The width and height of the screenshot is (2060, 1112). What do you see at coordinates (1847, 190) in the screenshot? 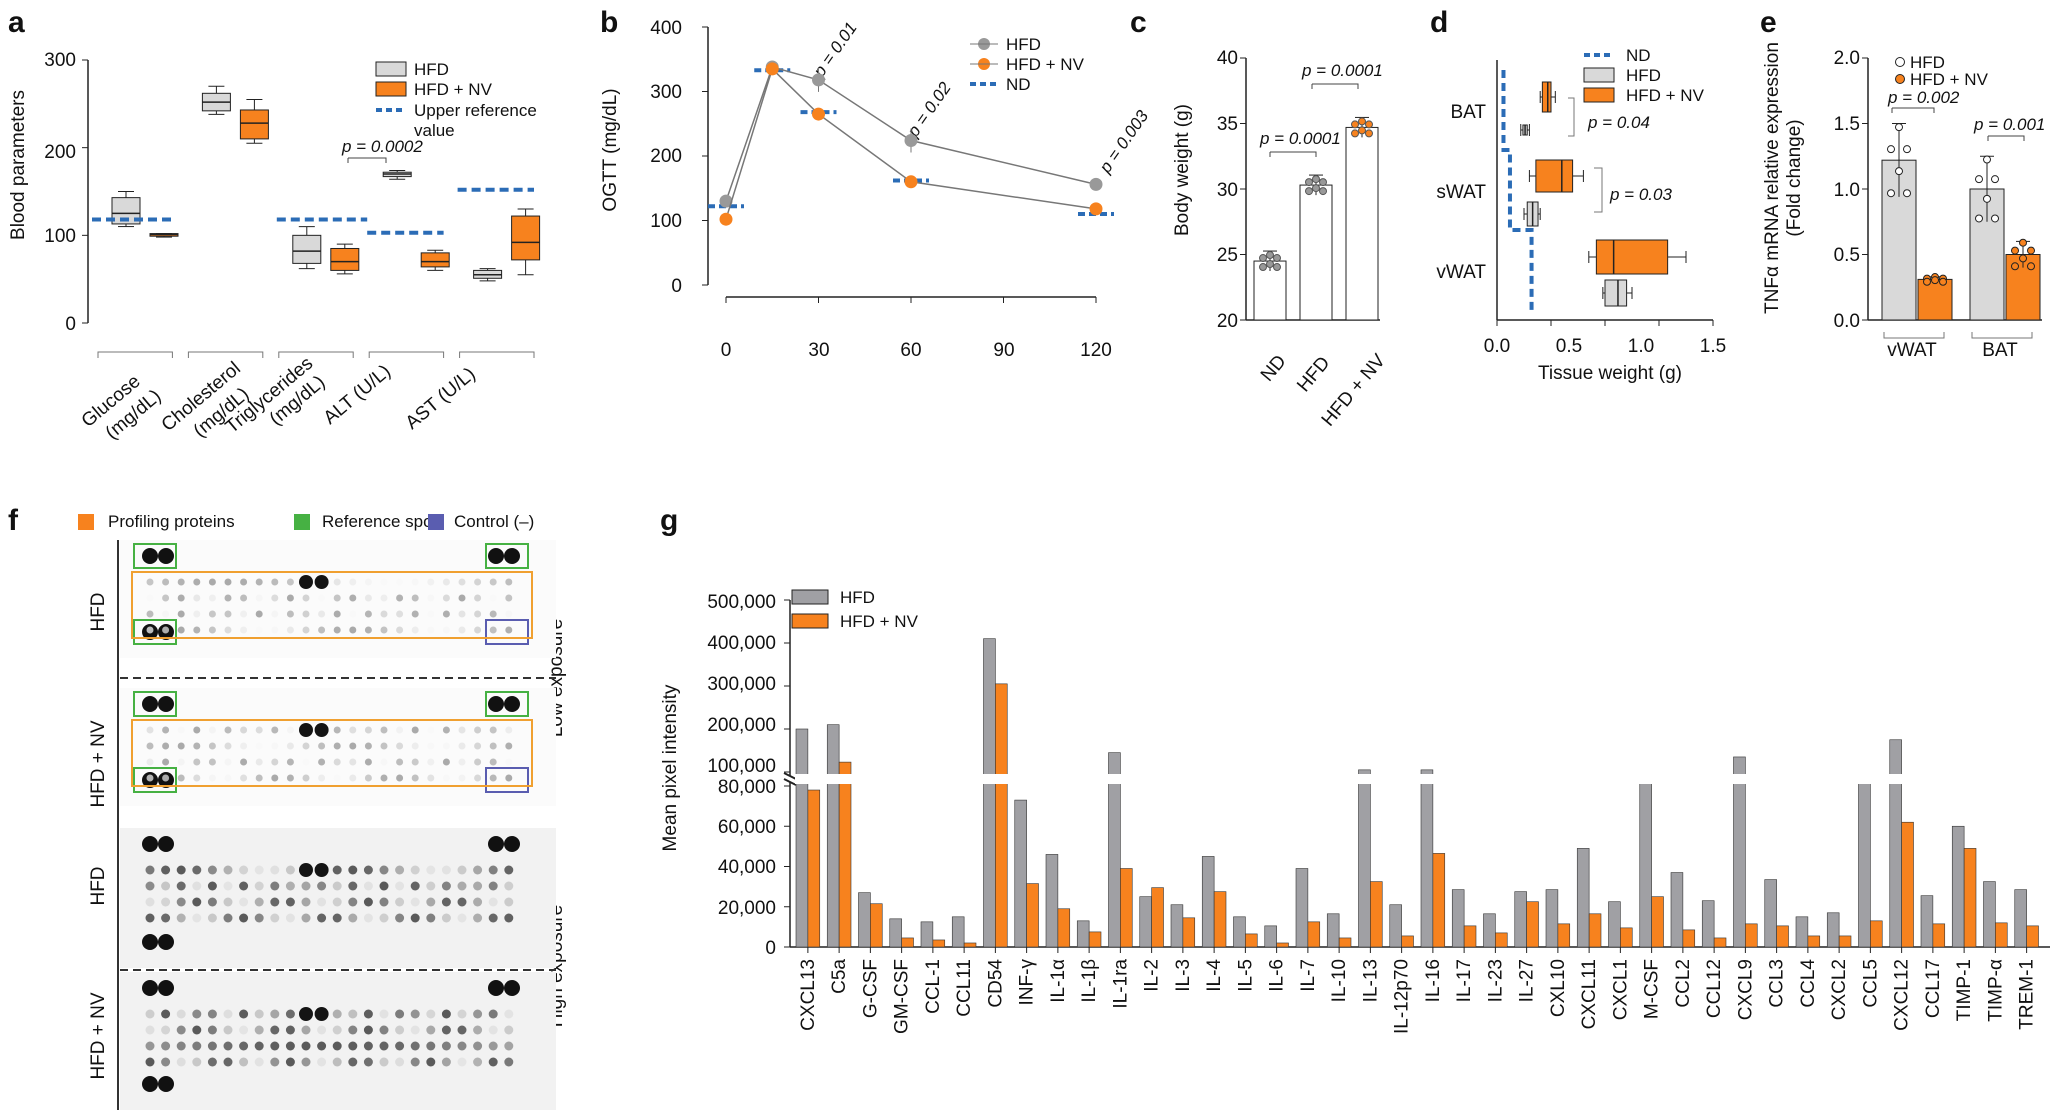
I see `e-ytick: 1.0` at bounding box center [1847, 190].